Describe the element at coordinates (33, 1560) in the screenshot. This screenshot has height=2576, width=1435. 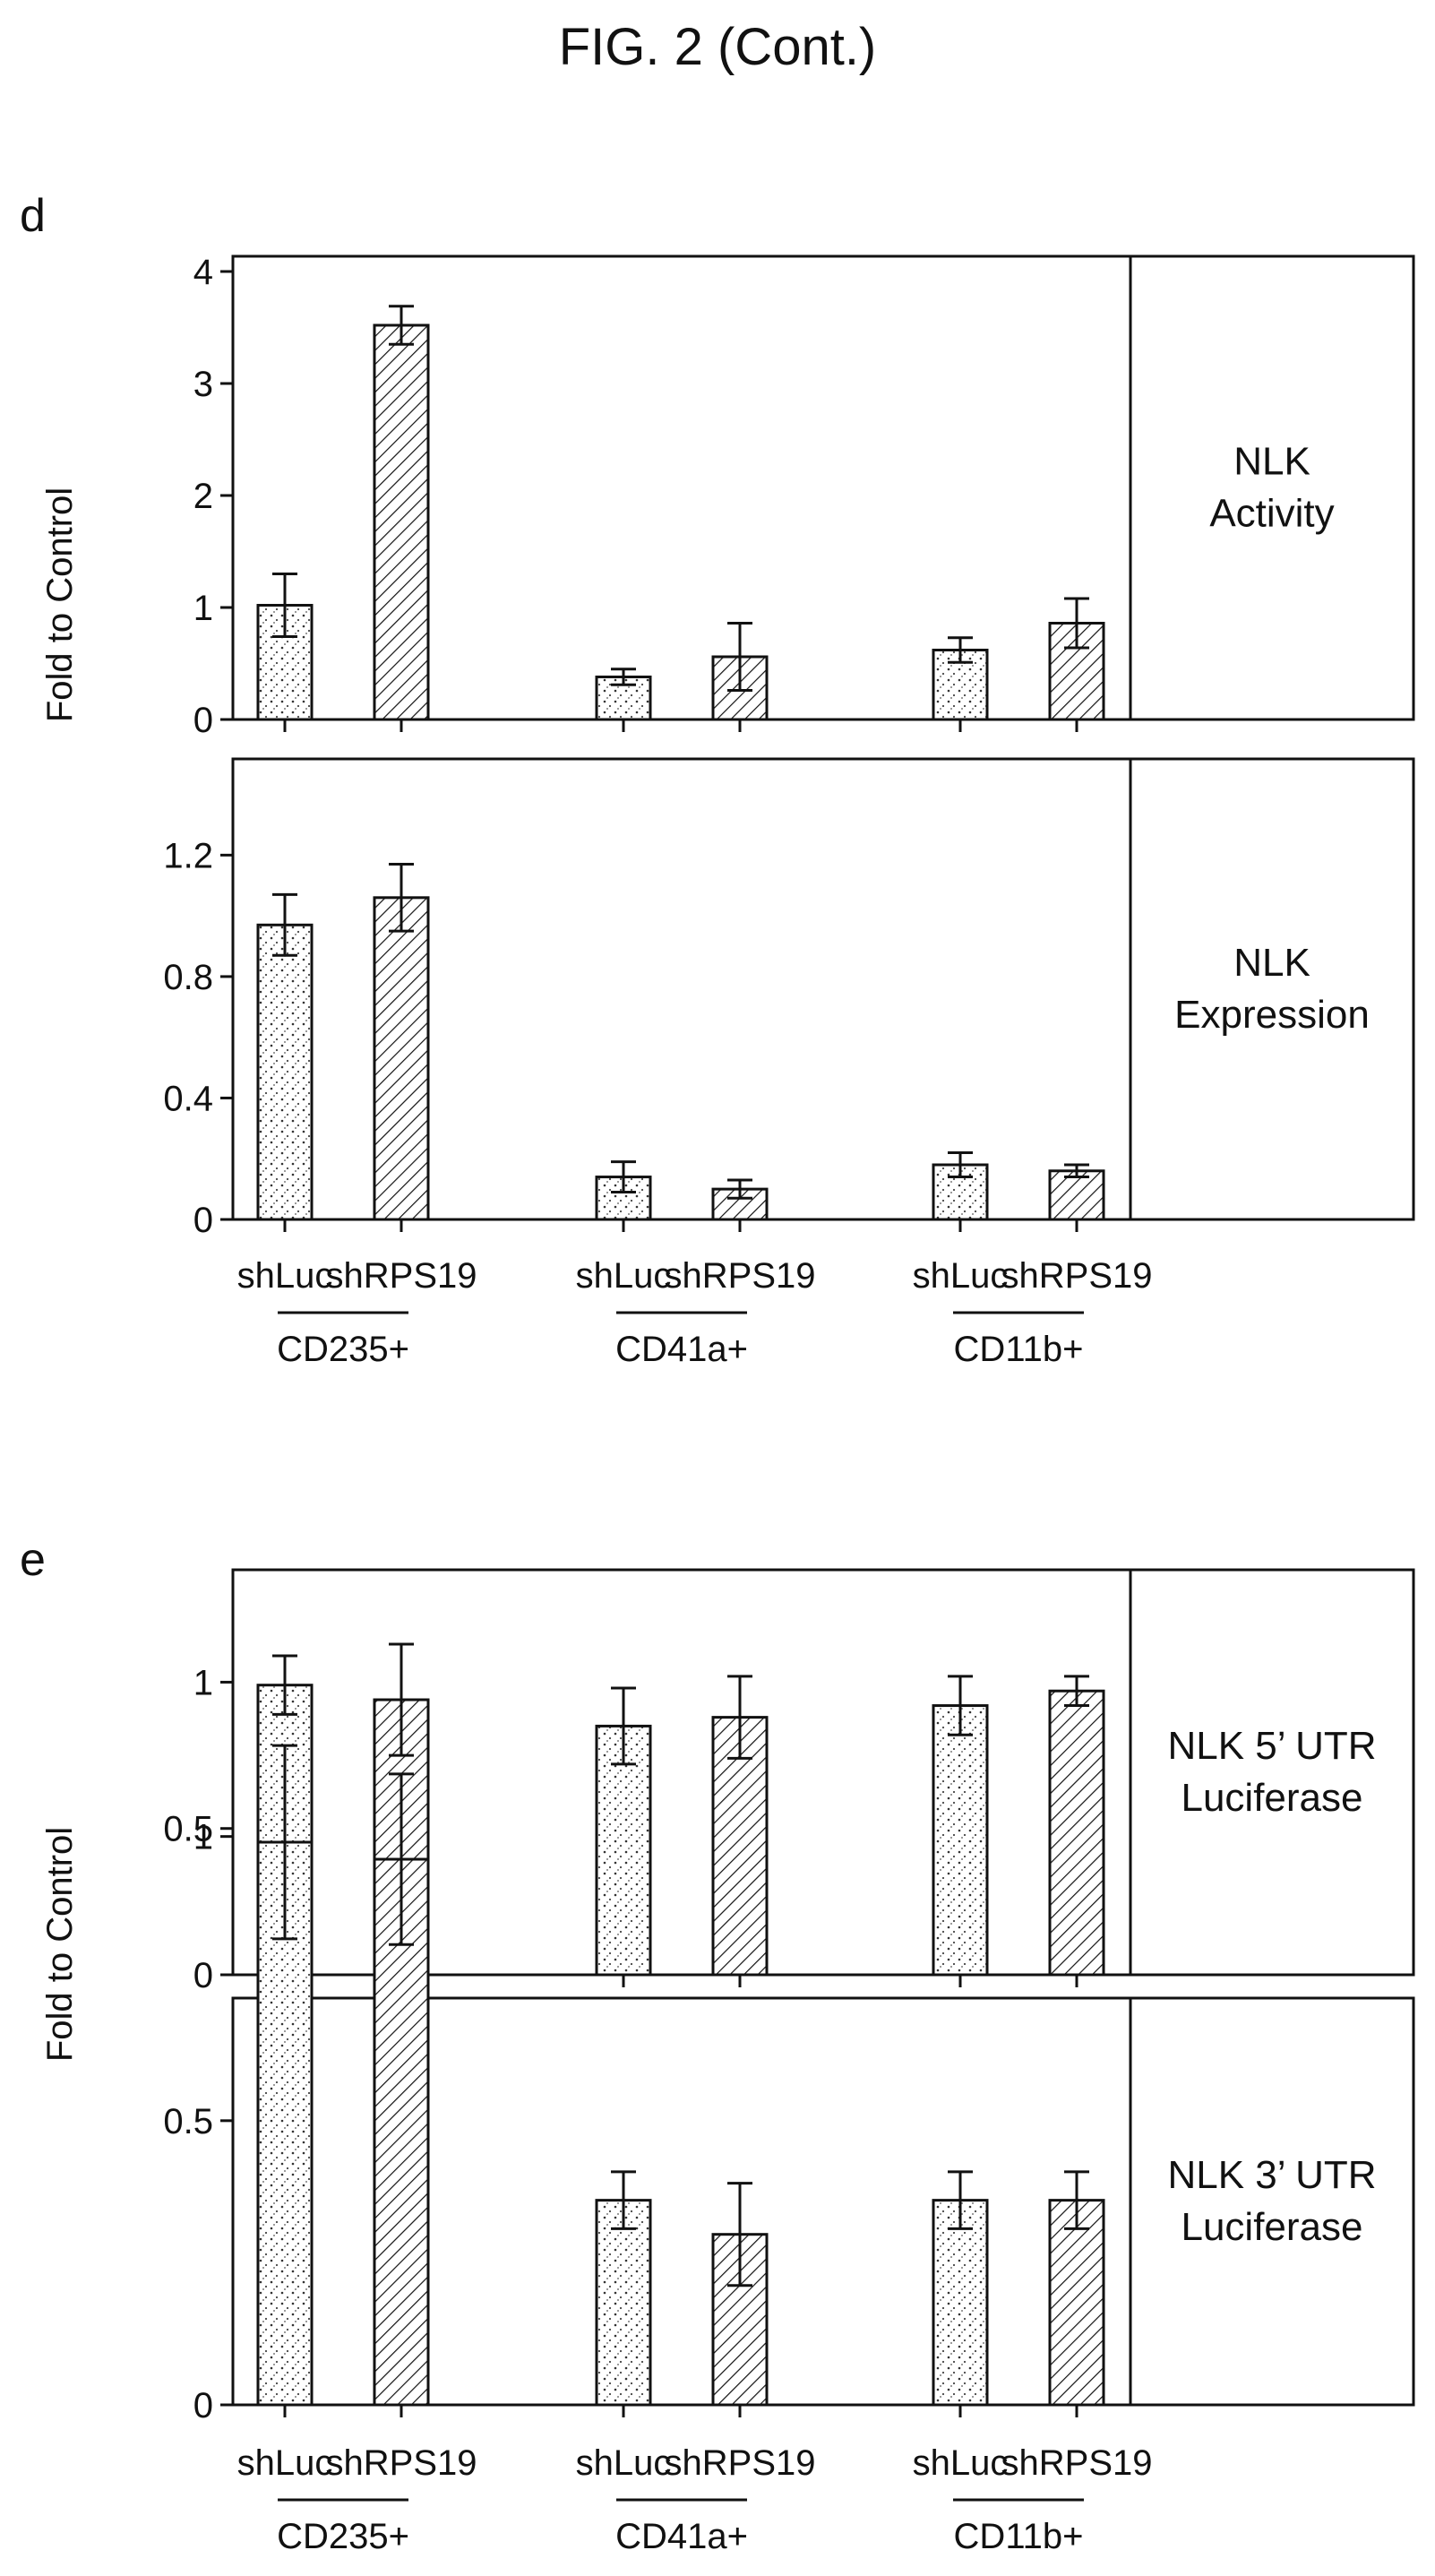
I see `panel-e-letter: e` at that location.